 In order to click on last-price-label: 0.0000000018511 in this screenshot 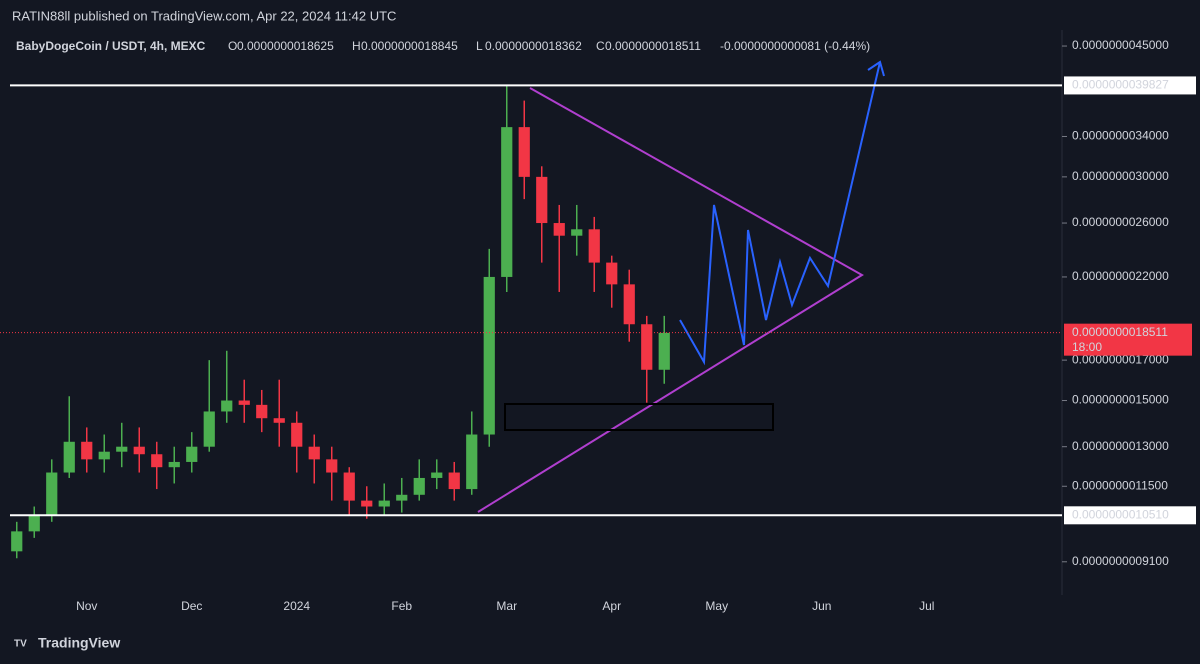, I will do `click(1120, 332)`.